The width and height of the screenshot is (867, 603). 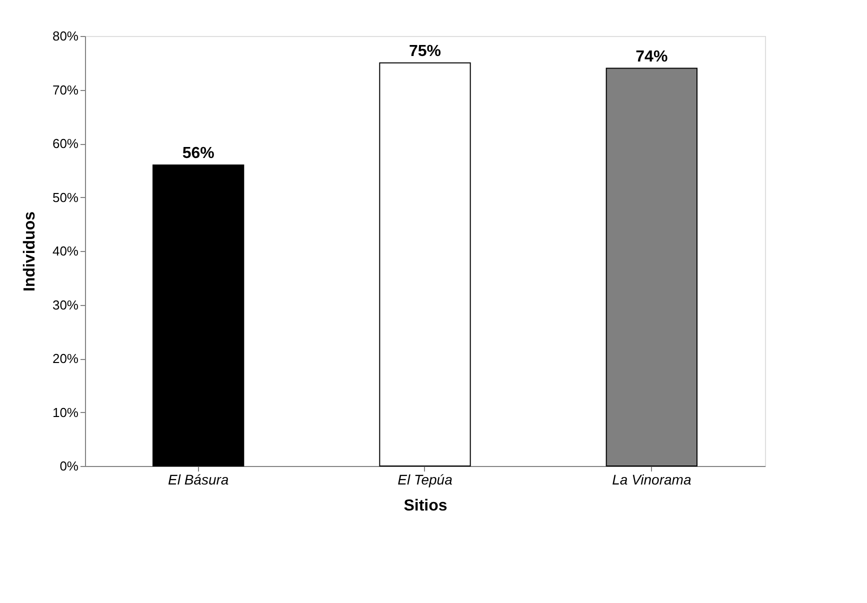 I want to click on x-tick-label: El Tepúa, so click(x=425, y=480).